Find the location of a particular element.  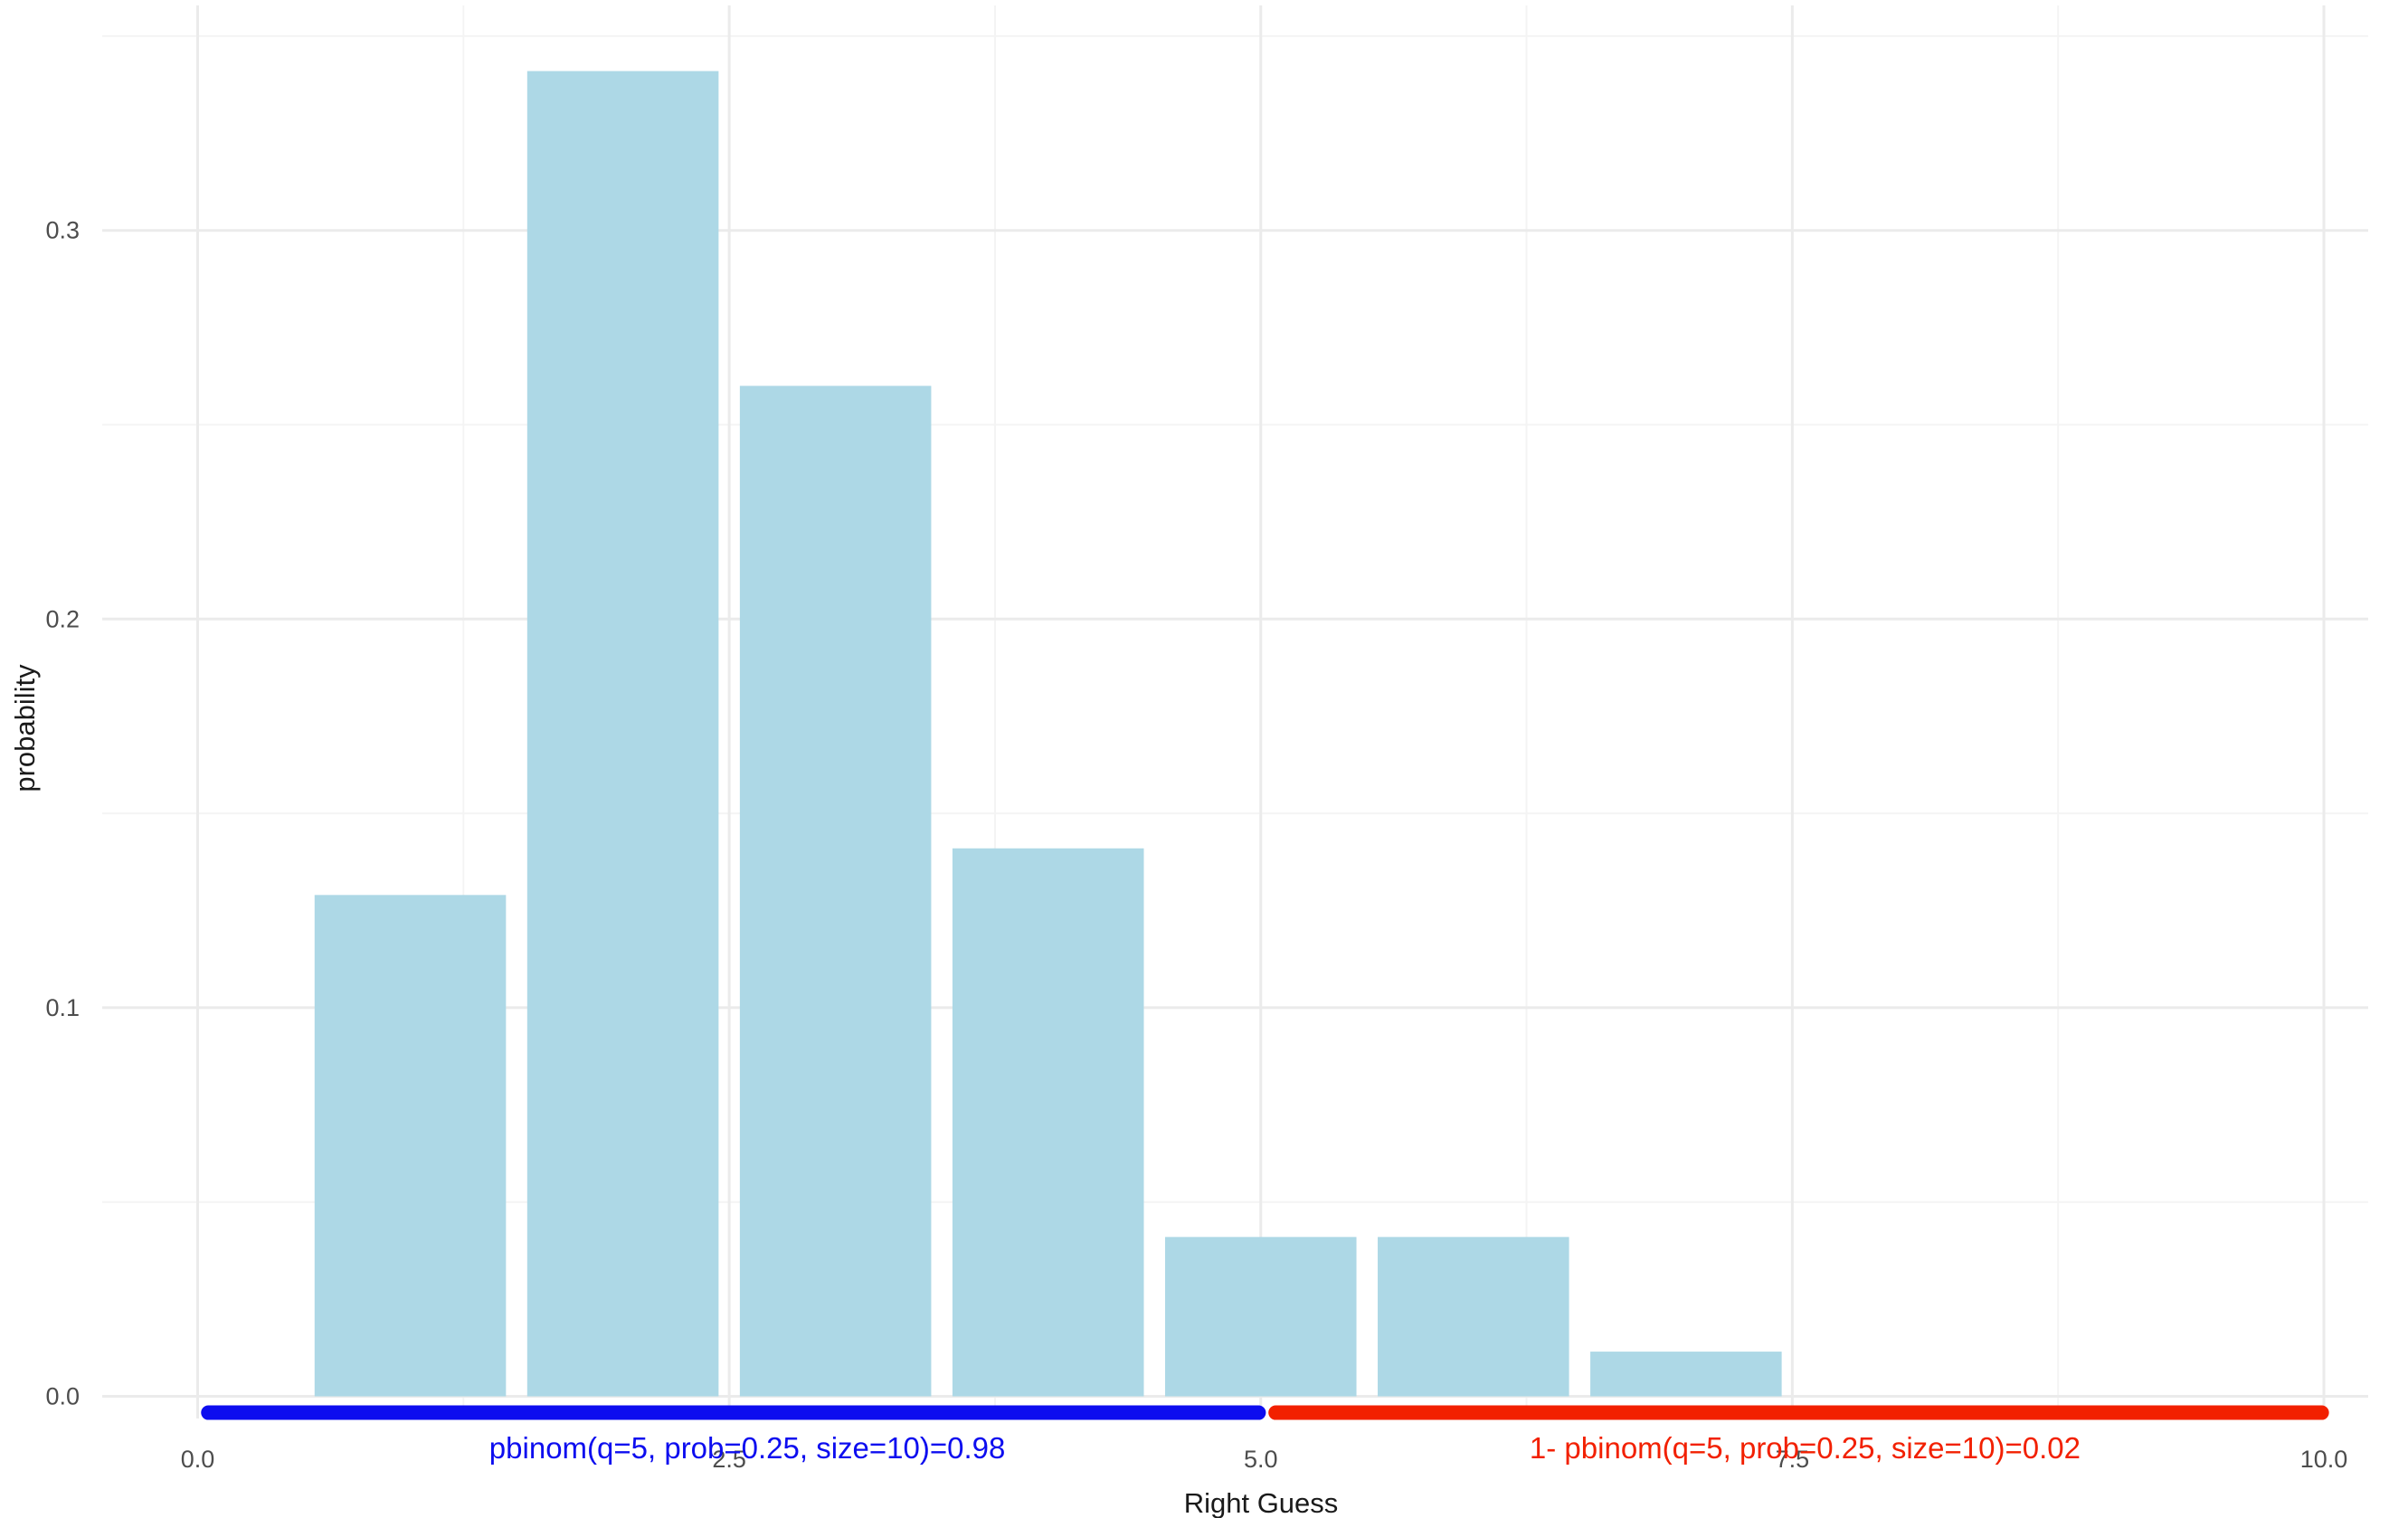

x-tick-label: 5.0 is located at coordinates (1261, 1459).